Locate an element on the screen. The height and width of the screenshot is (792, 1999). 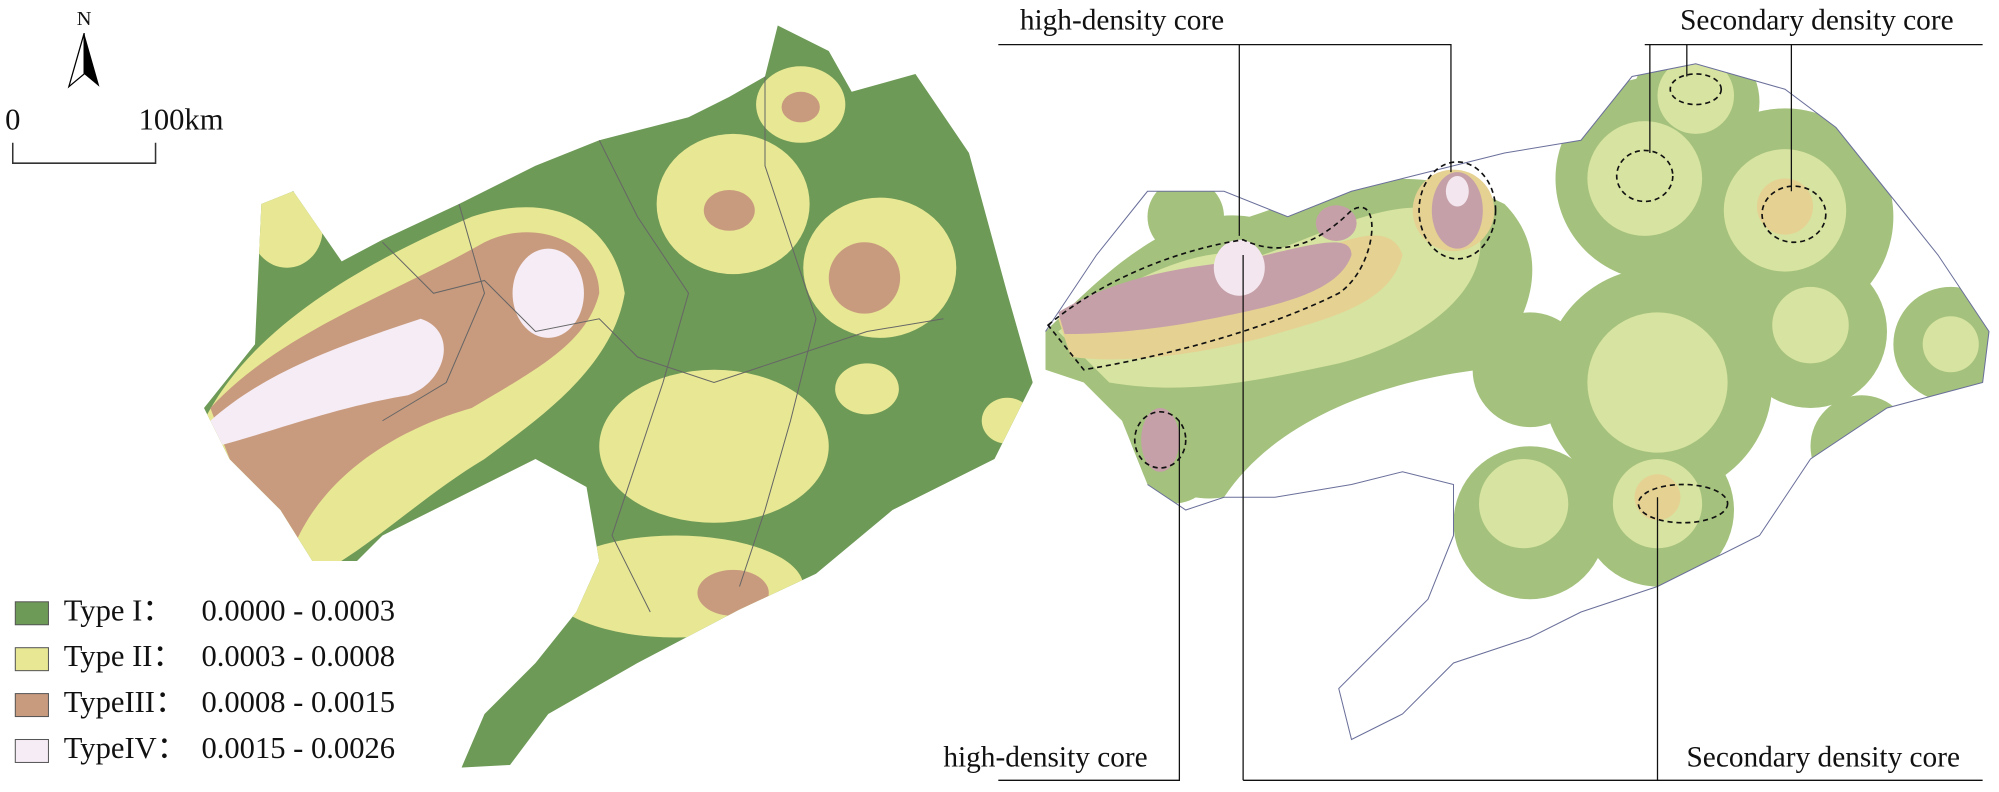
legend-label: TypeIII： is located at coordinates (125, 702).